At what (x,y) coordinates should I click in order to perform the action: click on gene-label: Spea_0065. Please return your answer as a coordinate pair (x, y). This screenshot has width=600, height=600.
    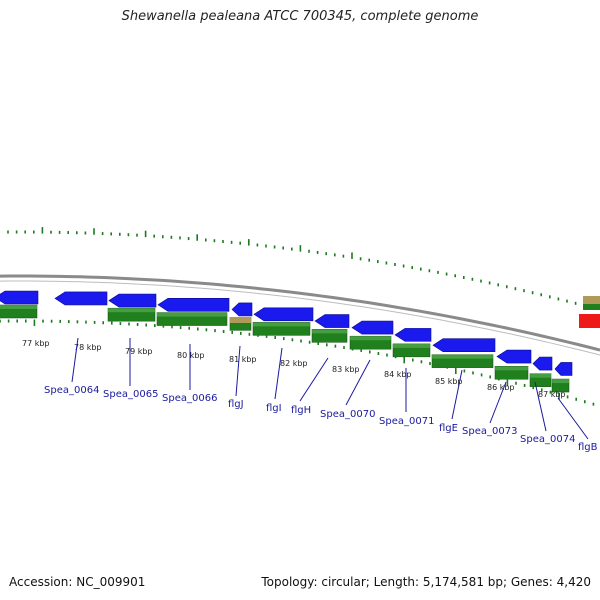
    Looking at the image, I should click on (130, 394).